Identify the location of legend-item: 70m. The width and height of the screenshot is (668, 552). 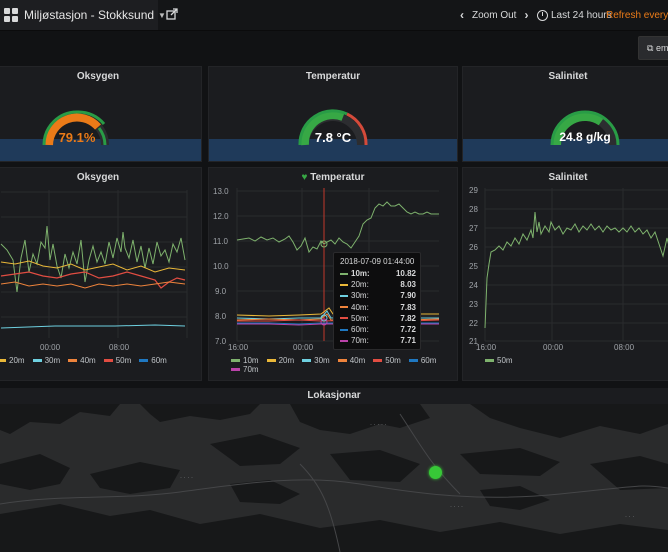
(245, 369).